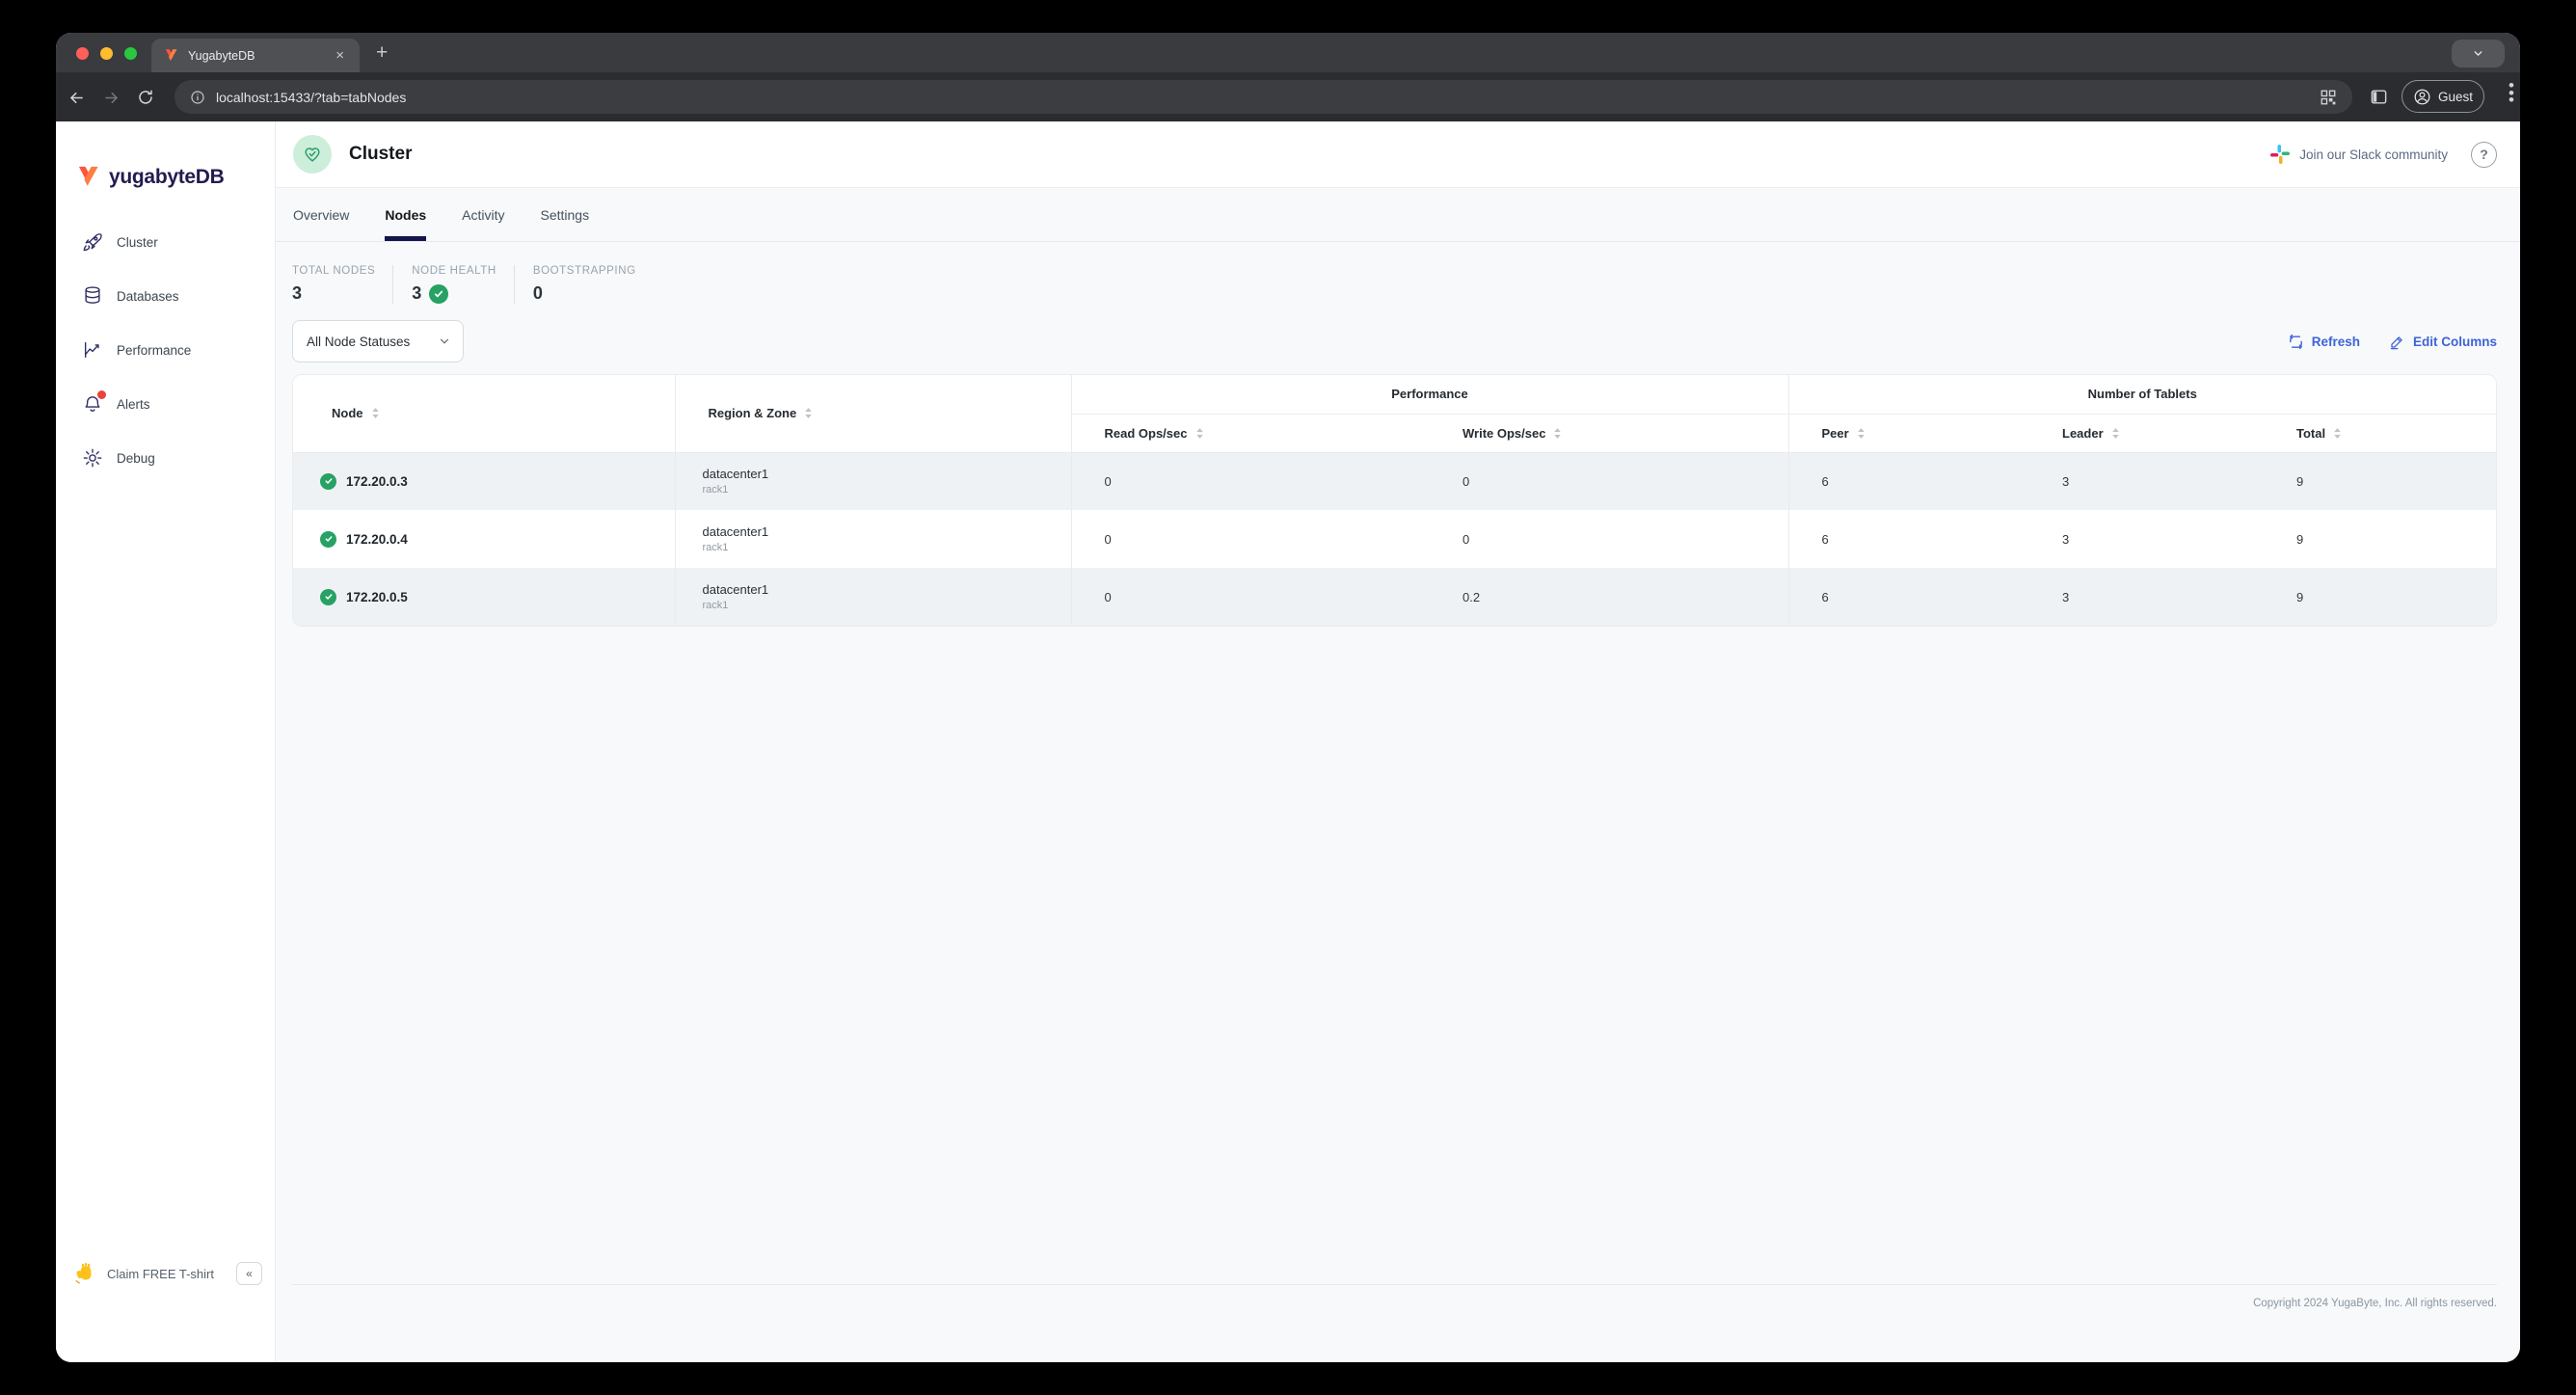  Describe the element at coordinates (2380, 597) in the screenshot. I see `total-tablets-value: 9` at that location.